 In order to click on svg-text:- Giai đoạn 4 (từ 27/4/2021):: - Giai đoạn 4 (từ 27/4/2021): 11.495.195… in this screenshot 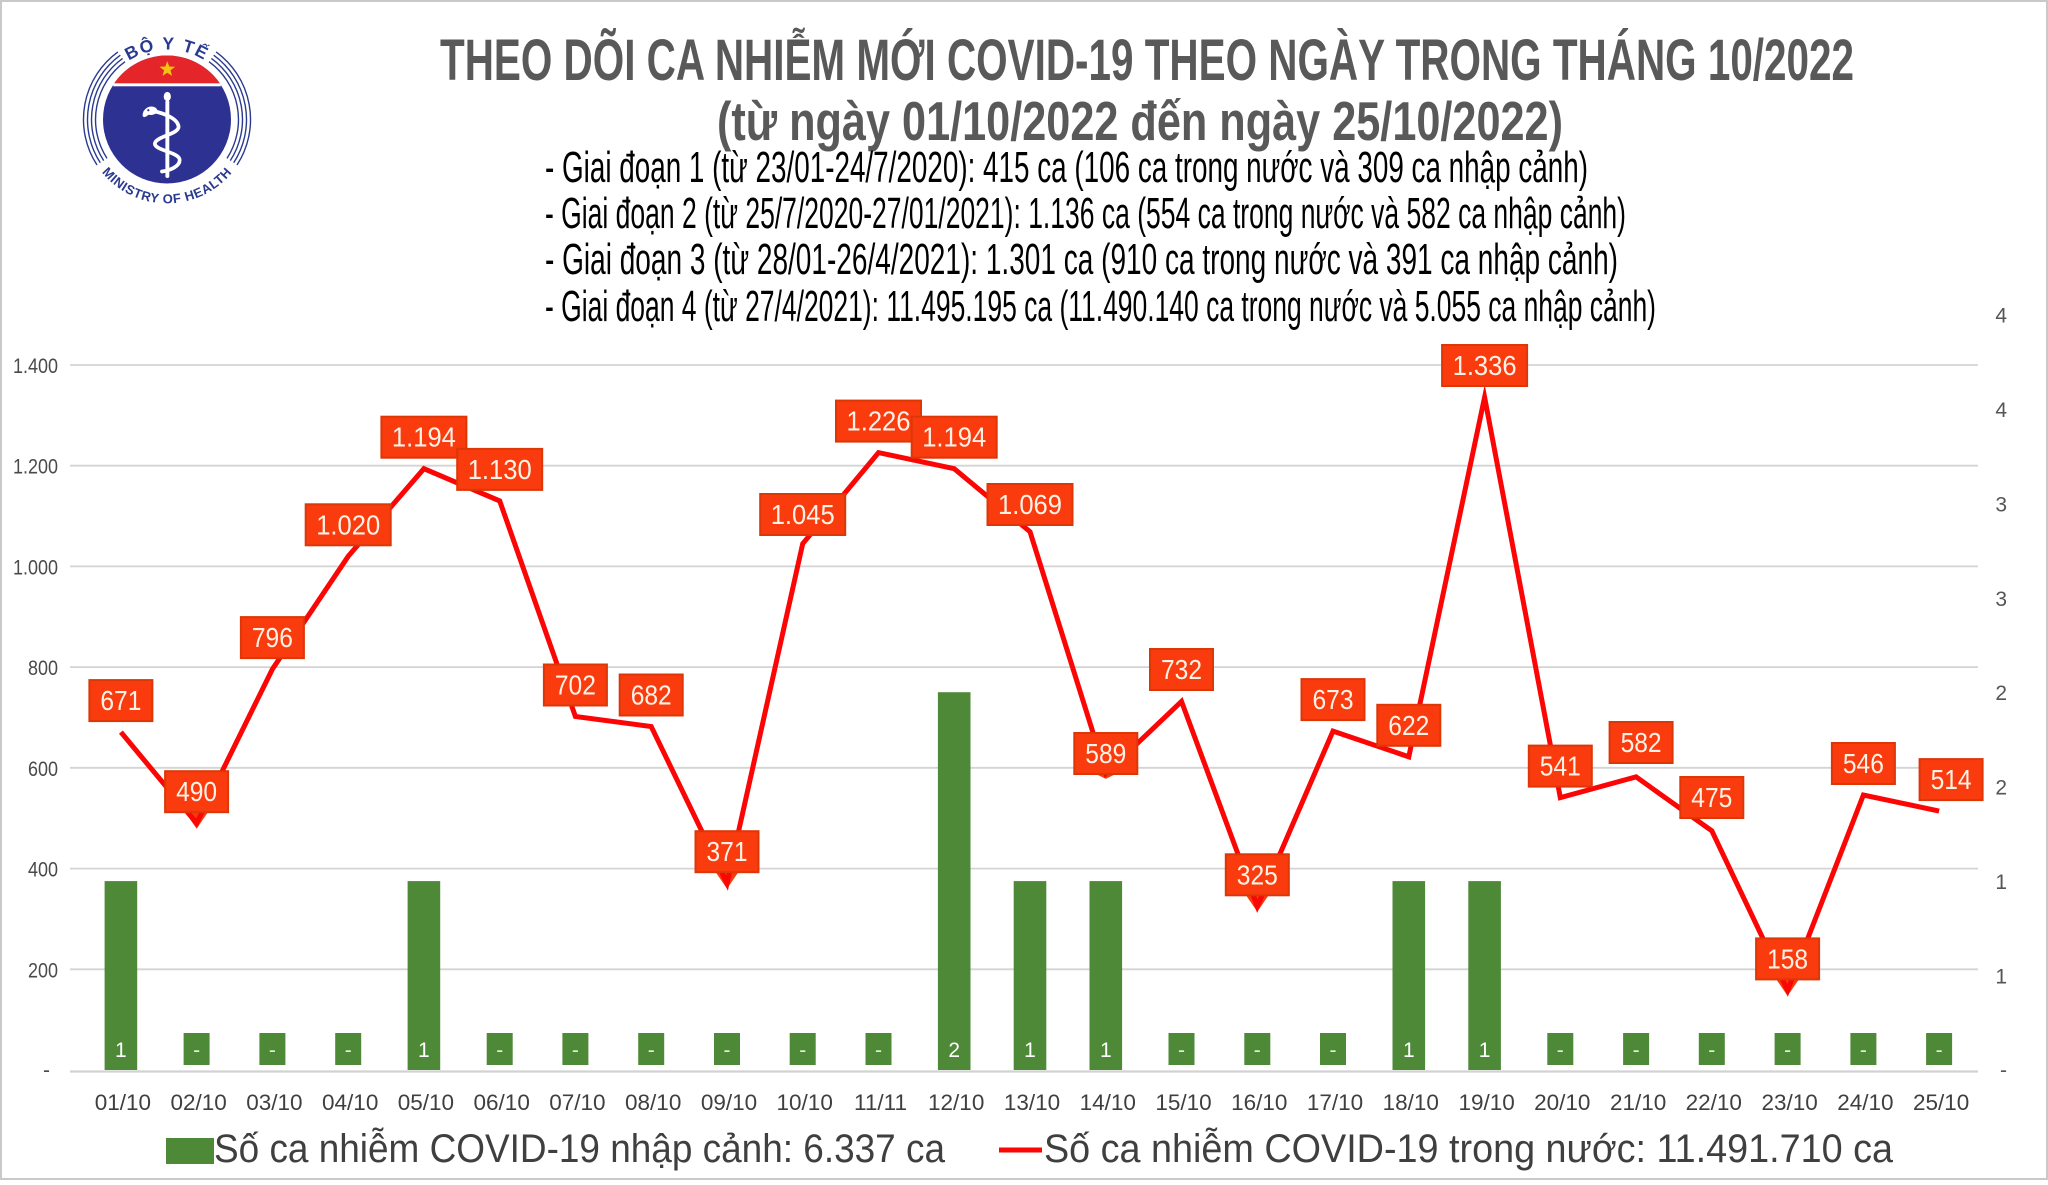, I will do `click(1100, 306)`.